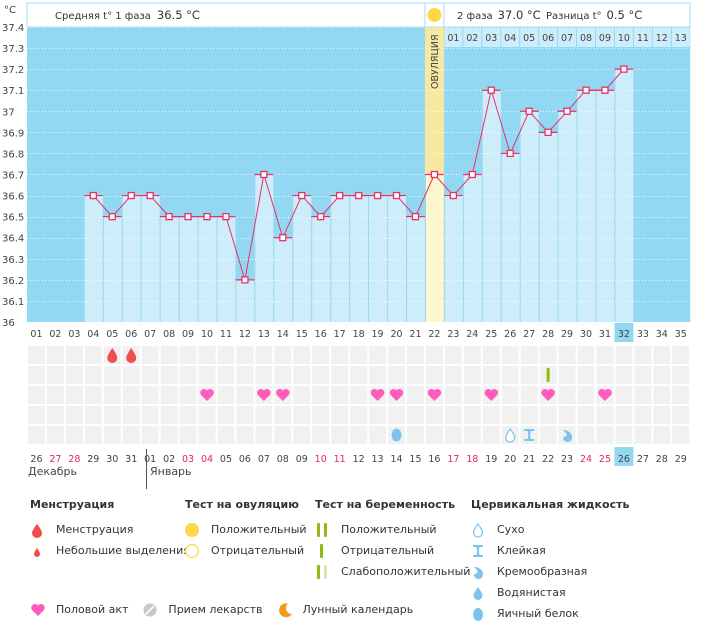  Describe the element at coordinates (550, 571) in the screenshot. I see `legend-item: Кремообразная` at that location.